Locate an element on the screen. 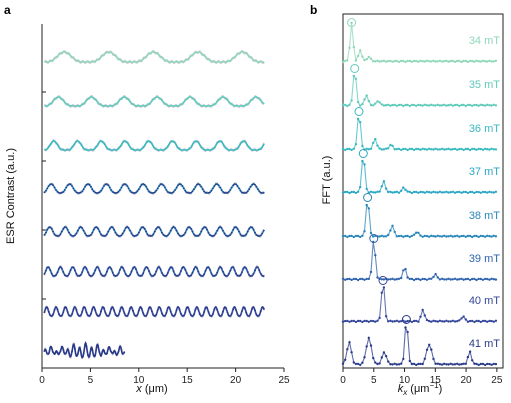  panel-b-letter: b is located at coordinates (313, 10).